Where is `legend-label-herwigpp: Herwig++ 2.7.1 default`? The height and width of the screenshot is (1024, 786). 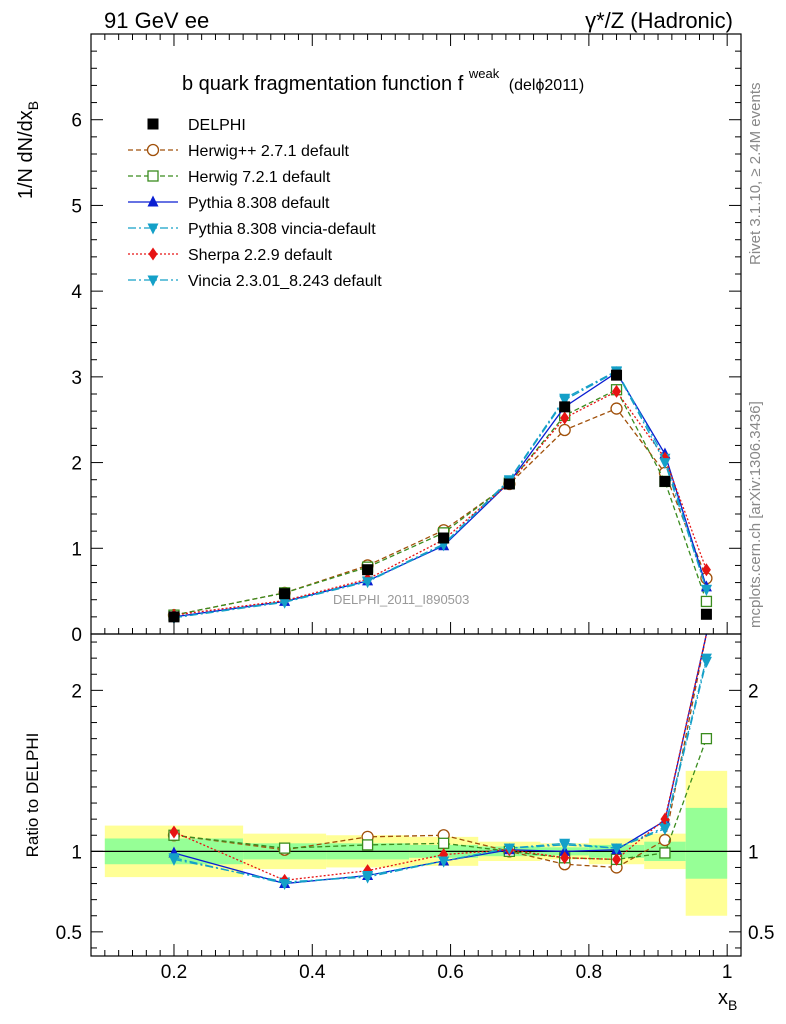 legend-label-herwigpp: Herwig++ 2.7.1 default is located at coordinates (269, 151).